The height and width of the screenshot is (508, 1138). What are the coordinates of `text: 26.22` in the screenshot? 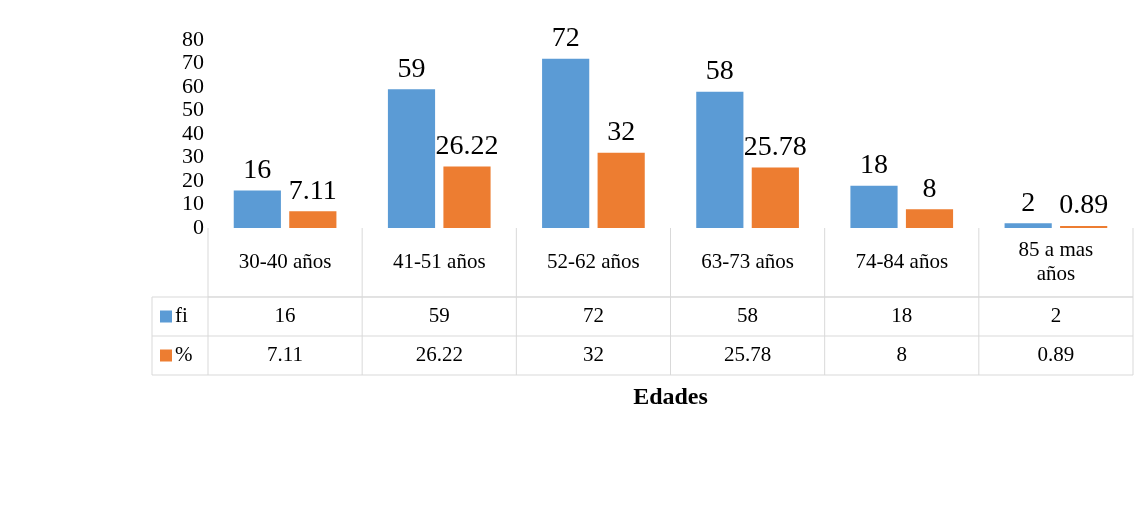 It's located at (439, 354).